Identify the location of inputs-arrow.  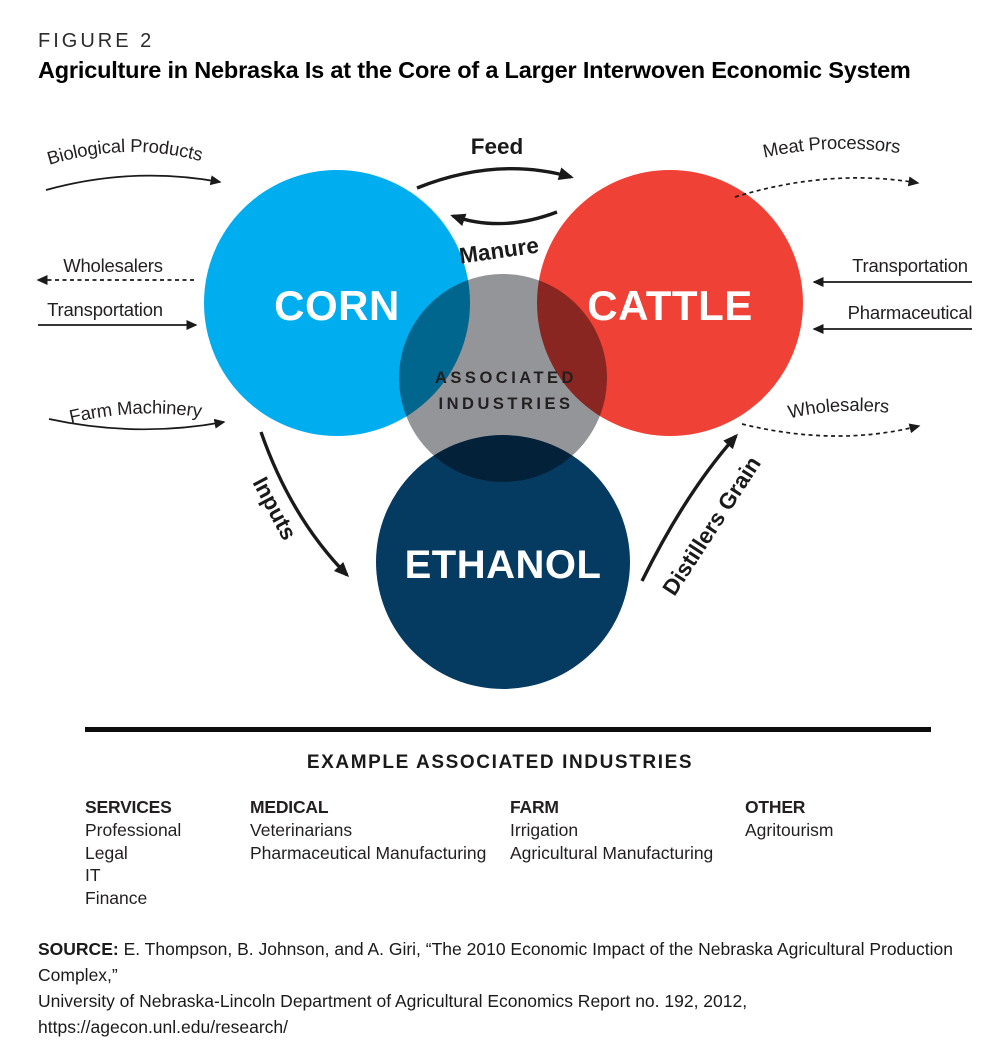
(304, 504).